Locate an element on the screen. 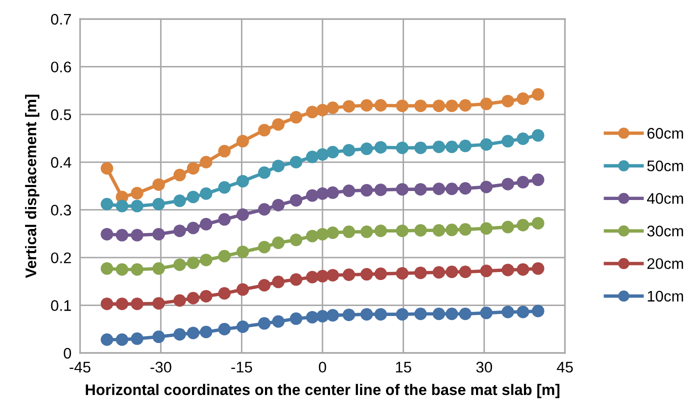  legend-label: 10cm is located at coordinates (666, 296).